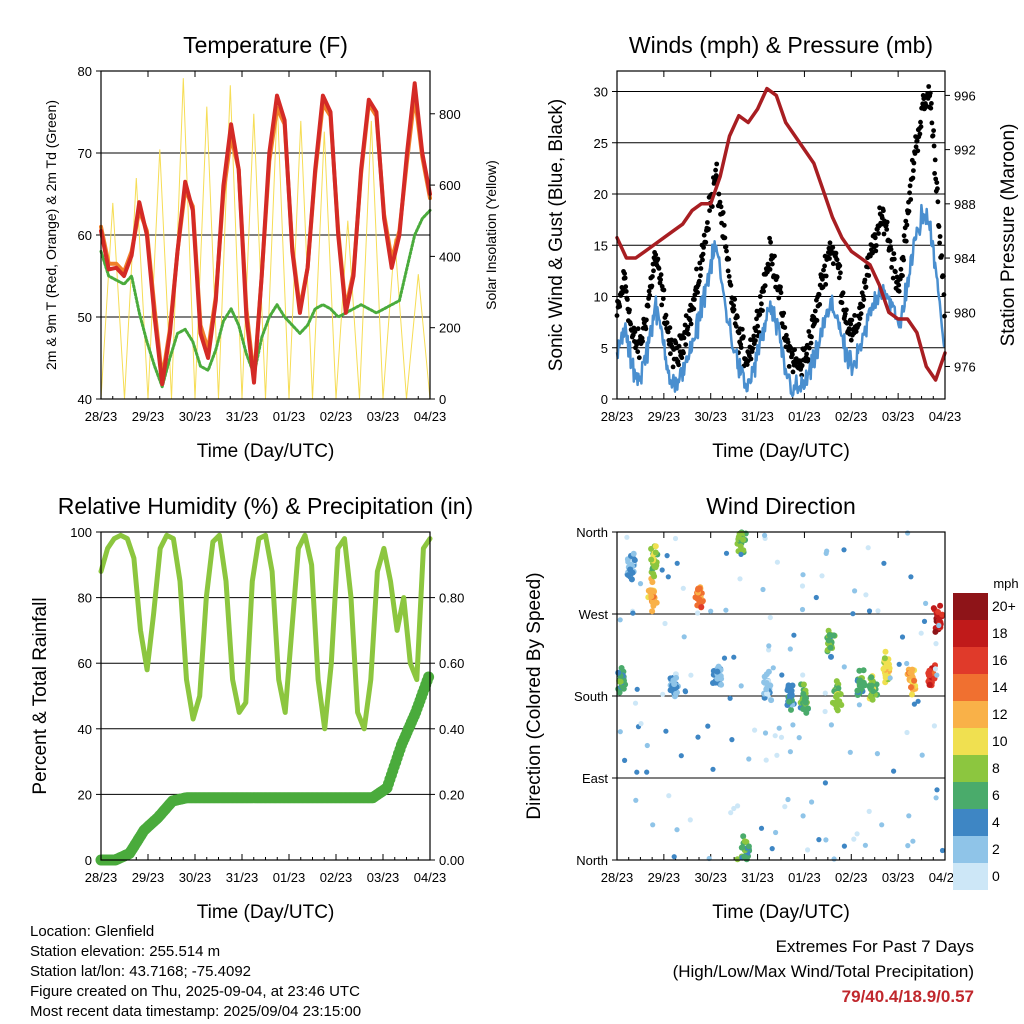 This screenshot has height=1024, width=1024. What do you see at coordinates (781, 506) in the screenshot?
I see `panel-title: Wind Direction` at bounding box center [781, 506].